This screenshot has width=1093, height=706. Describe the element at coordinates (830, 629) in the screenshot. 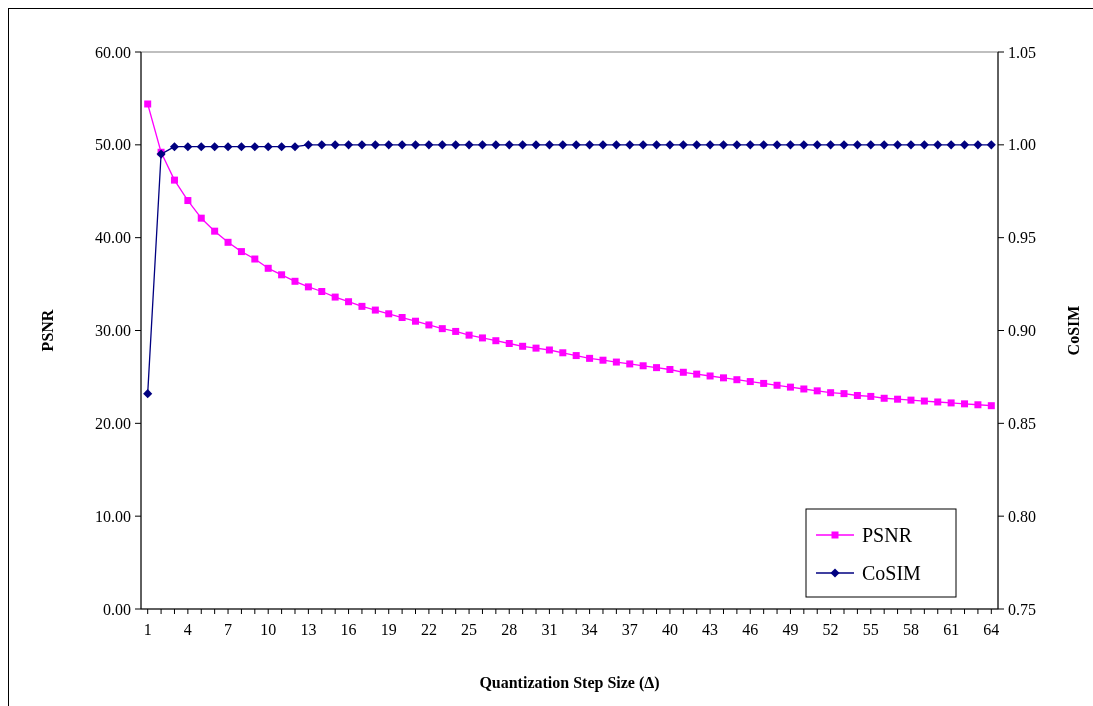

I see `x-tick-label: 52` at that location.